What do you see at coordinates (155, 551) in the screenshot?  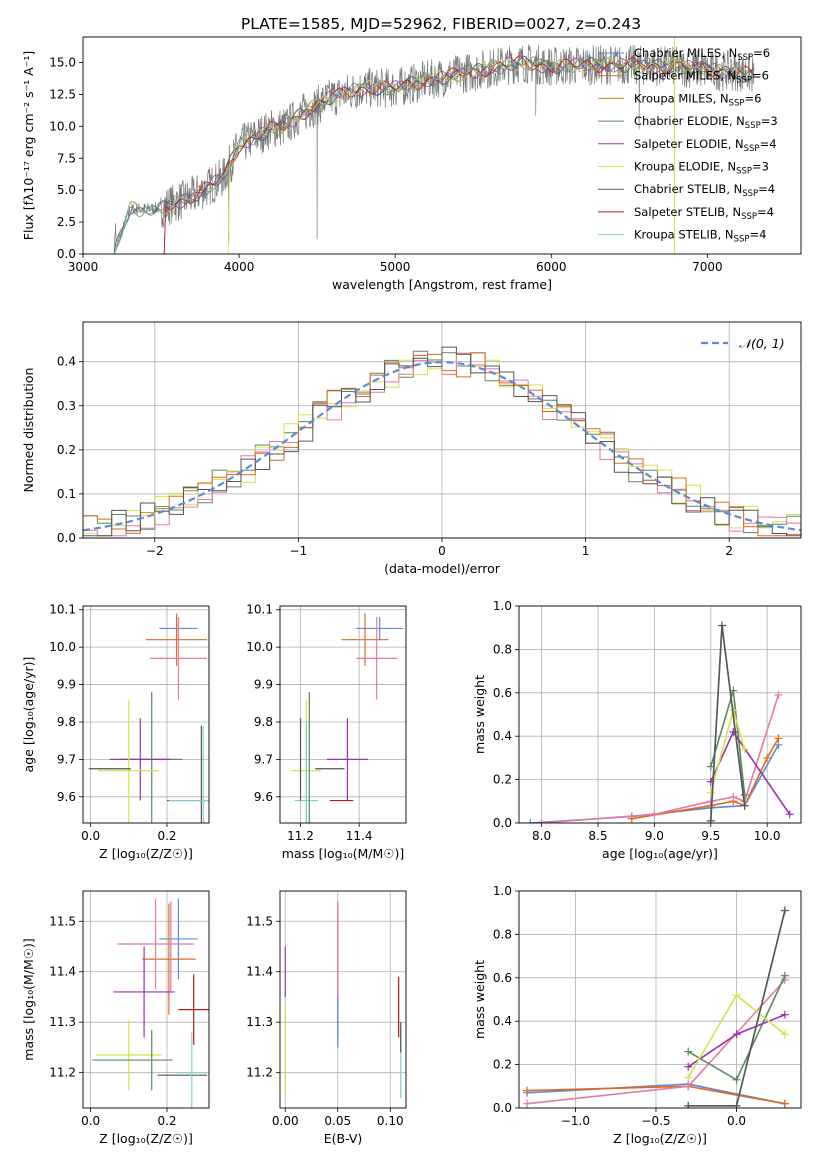 I see `x-tick-label: −2` at bounding box center [155, 551].